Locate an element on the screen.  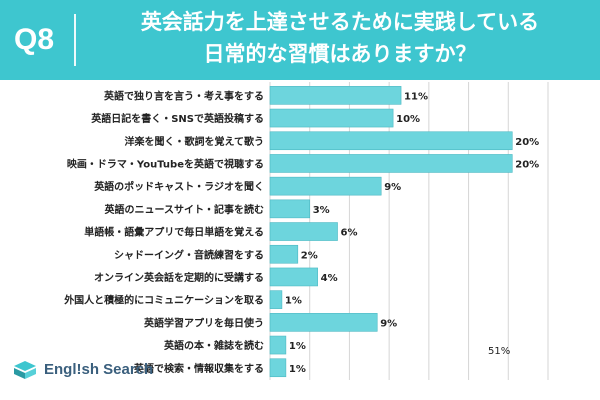
category-label: 英語学習アプリを毎日使う is located at coordinates (203, 322).